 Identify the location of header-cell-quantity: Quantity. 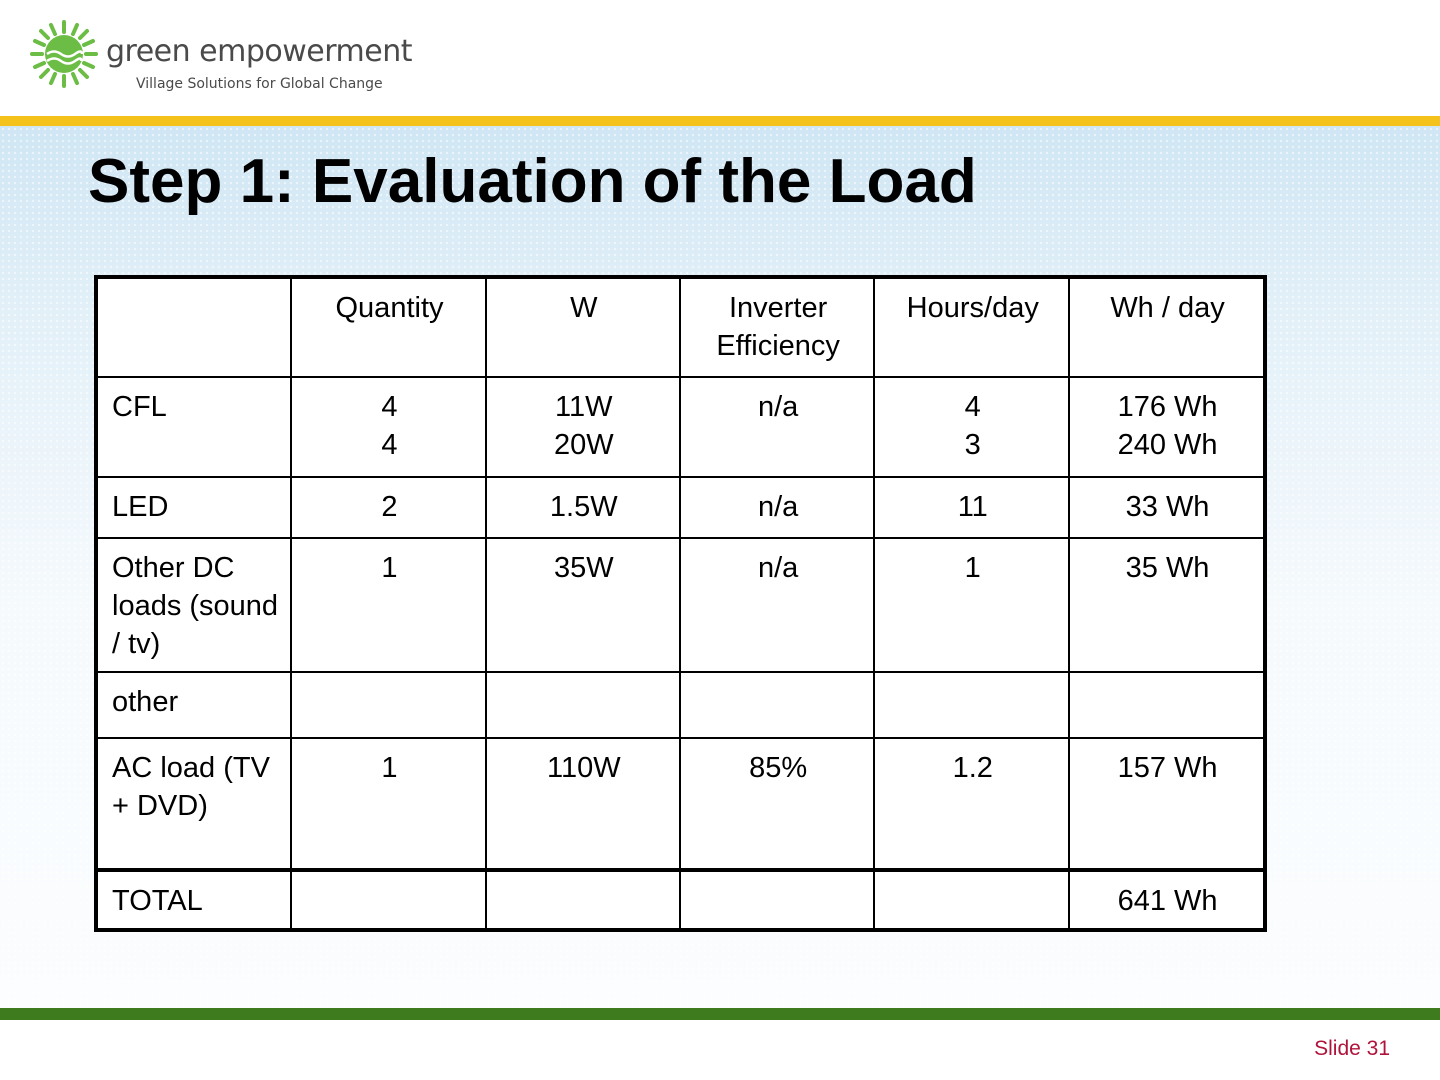
(388, 327).